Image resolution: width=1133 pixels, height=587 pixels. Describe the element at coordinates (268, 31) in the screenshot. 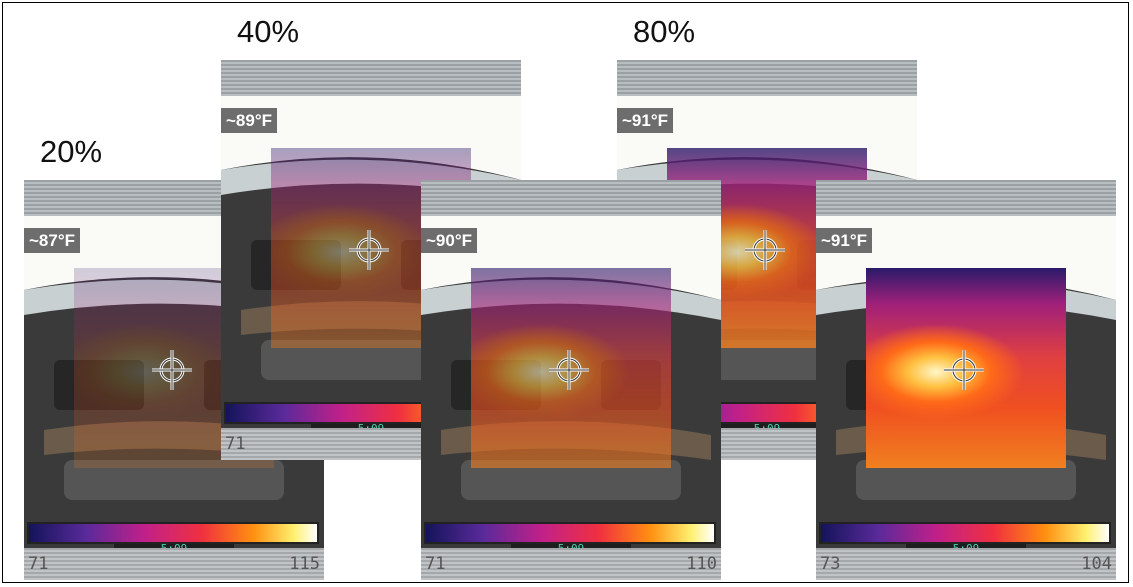

I see `panel-caption: 40%` at that location.